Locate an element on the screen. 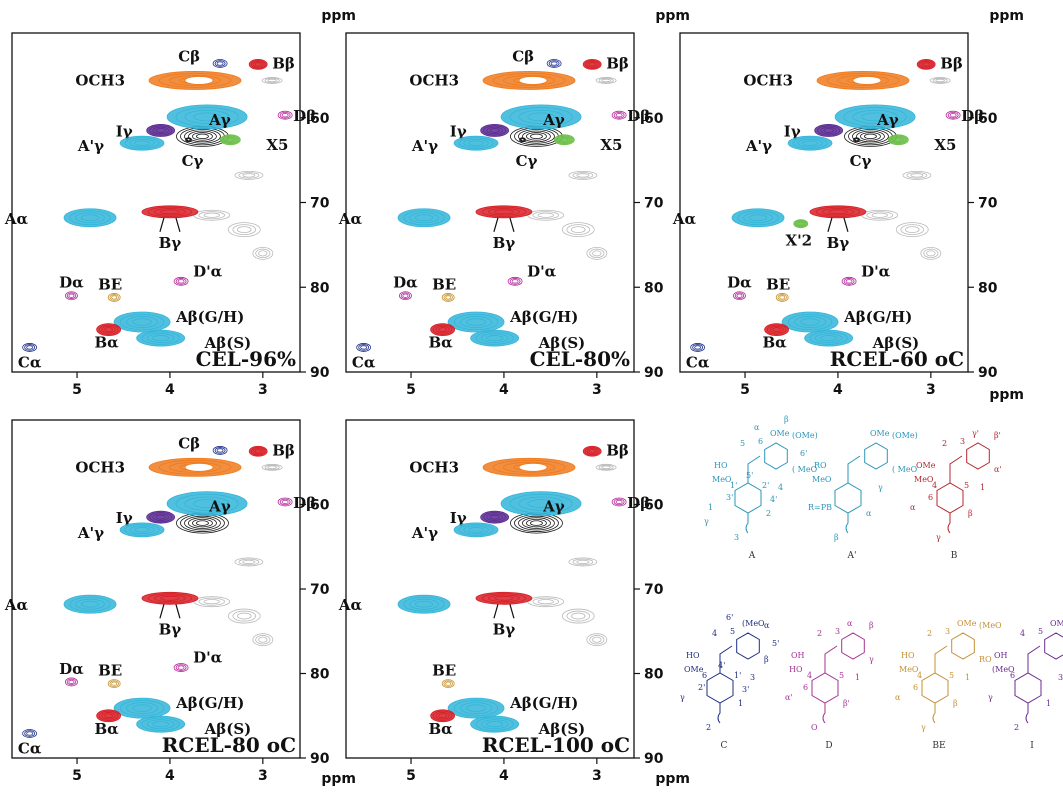 This screenshot has height=793, width=1063. peak-label-OCH3: OCH3 is located at coordinates (768, 80).